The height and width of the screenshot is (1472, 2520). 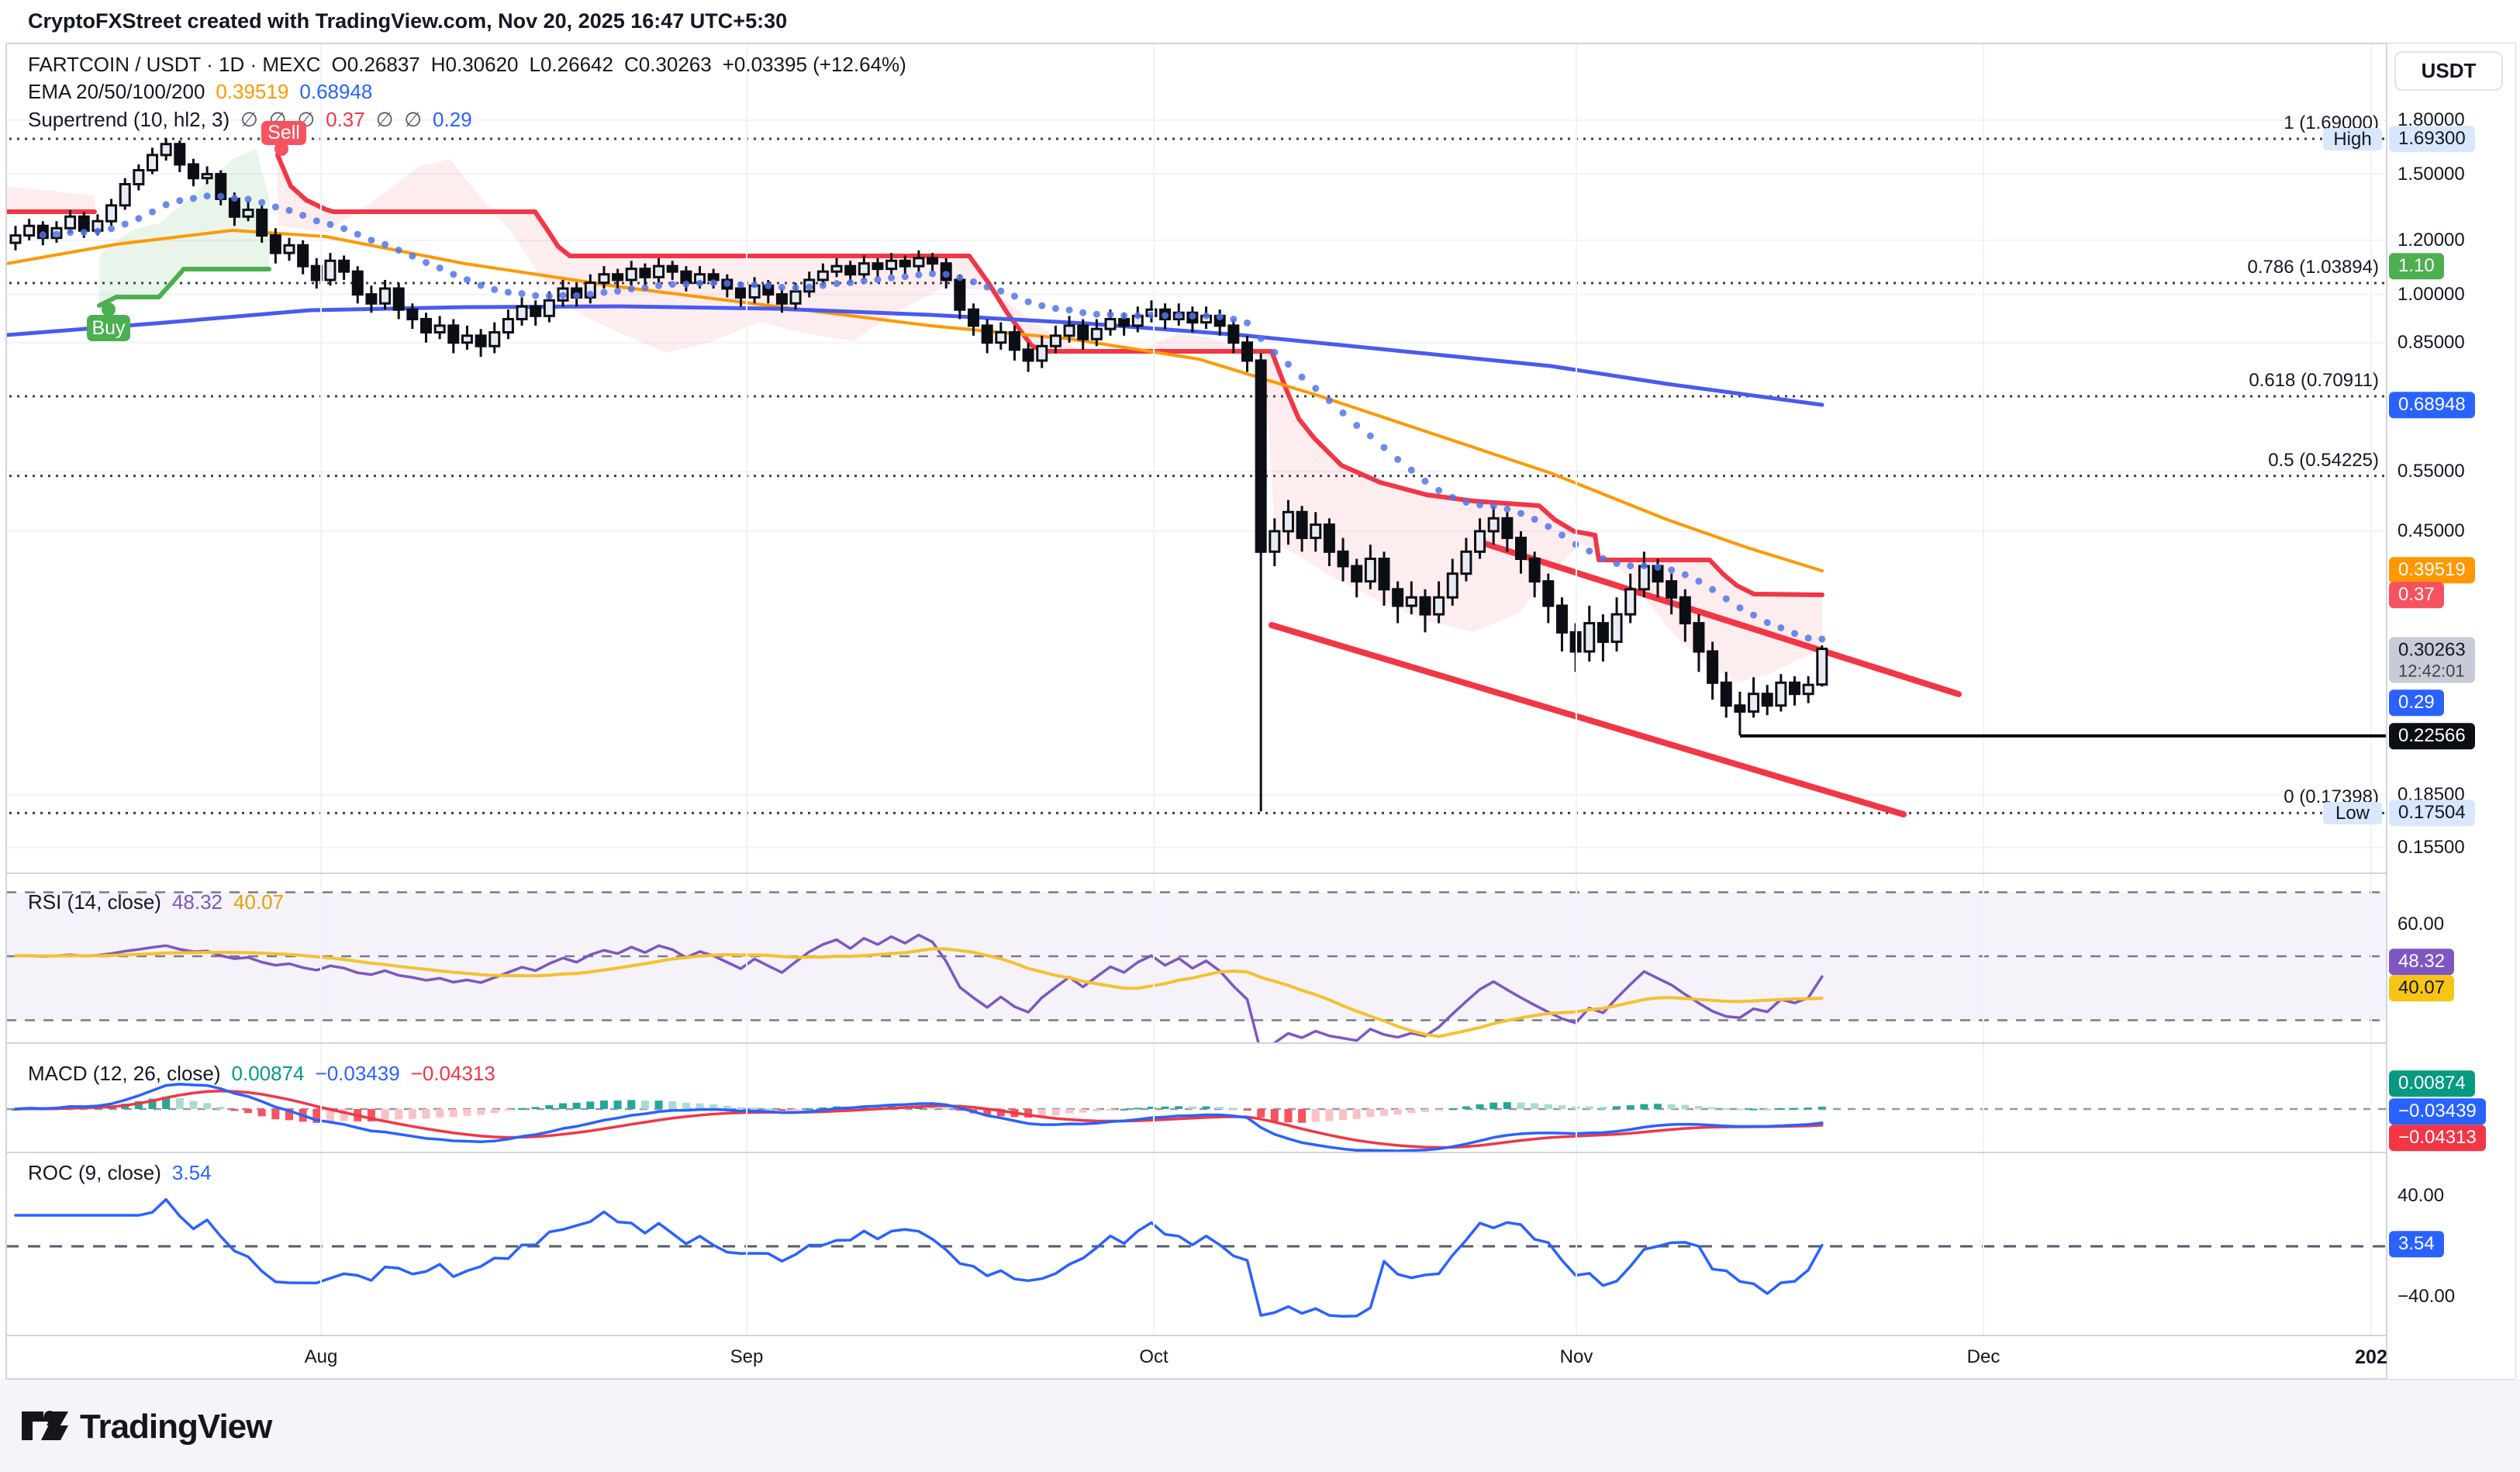 I want to click on tradingview-logo: TradingView, so click(x=146, y=1427).